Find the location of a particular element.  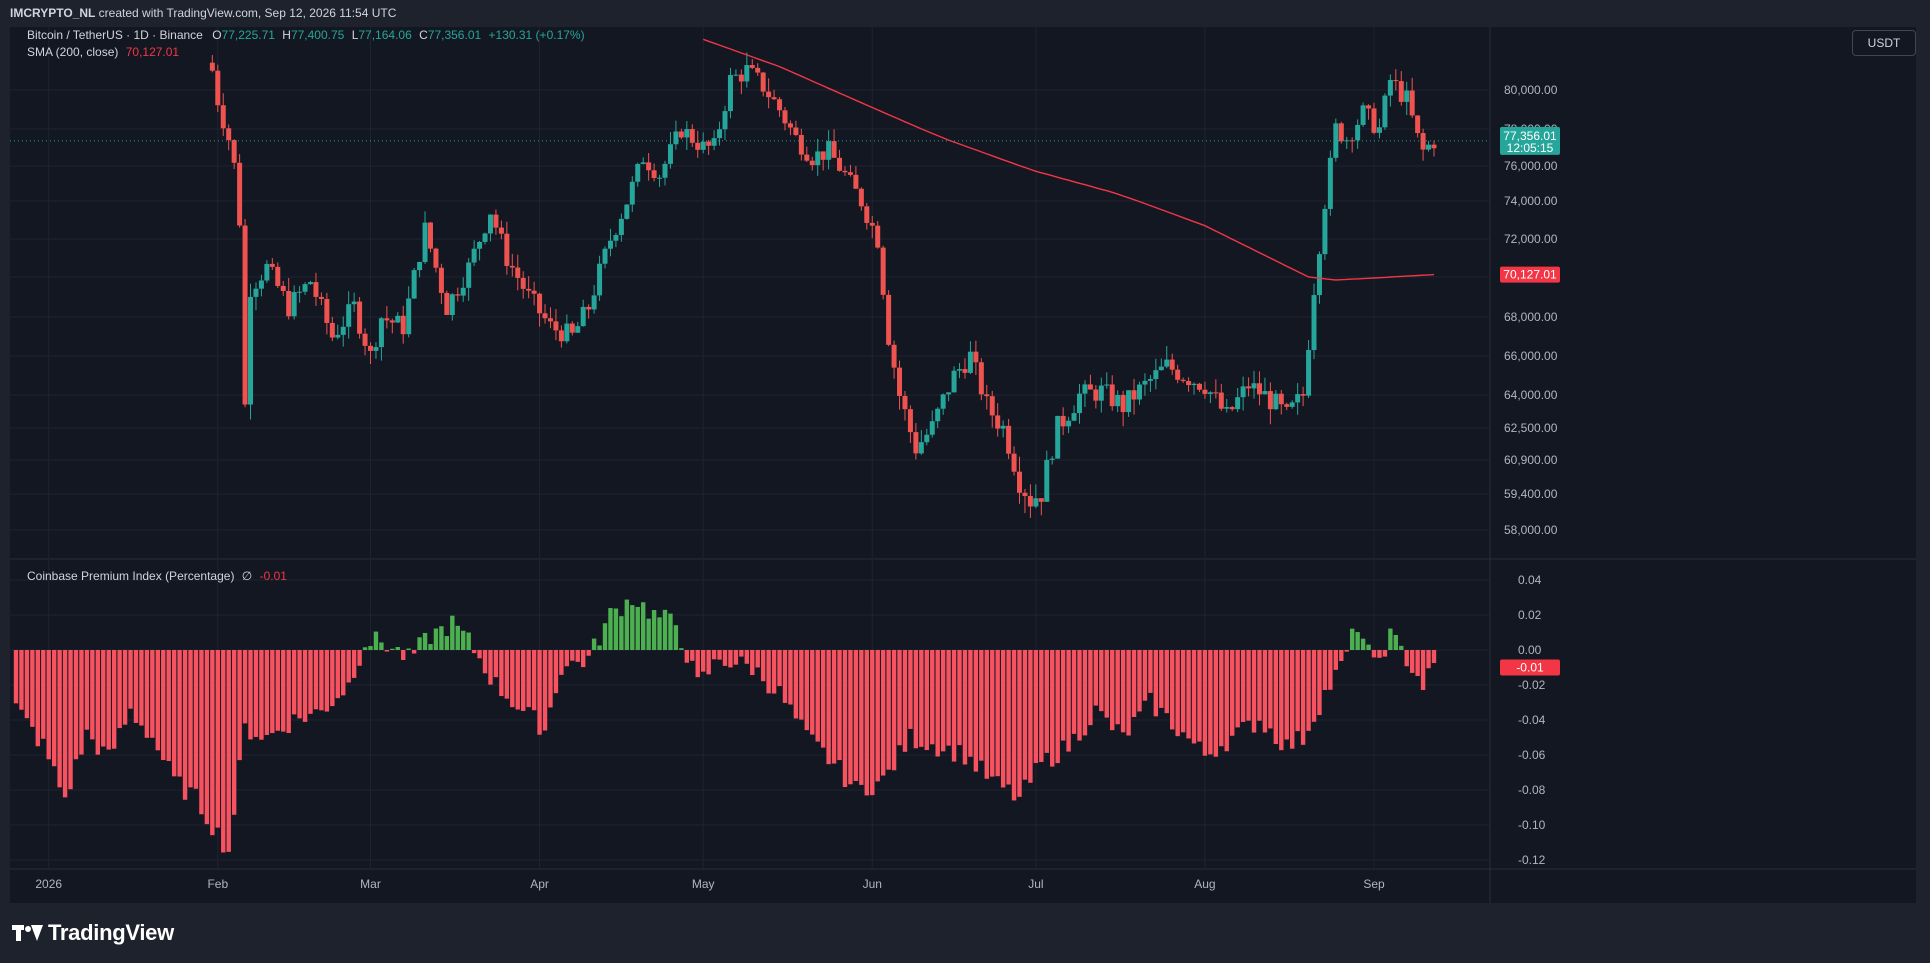

premium-tick-label: 0.02 is located at coordinates (1530, 615).